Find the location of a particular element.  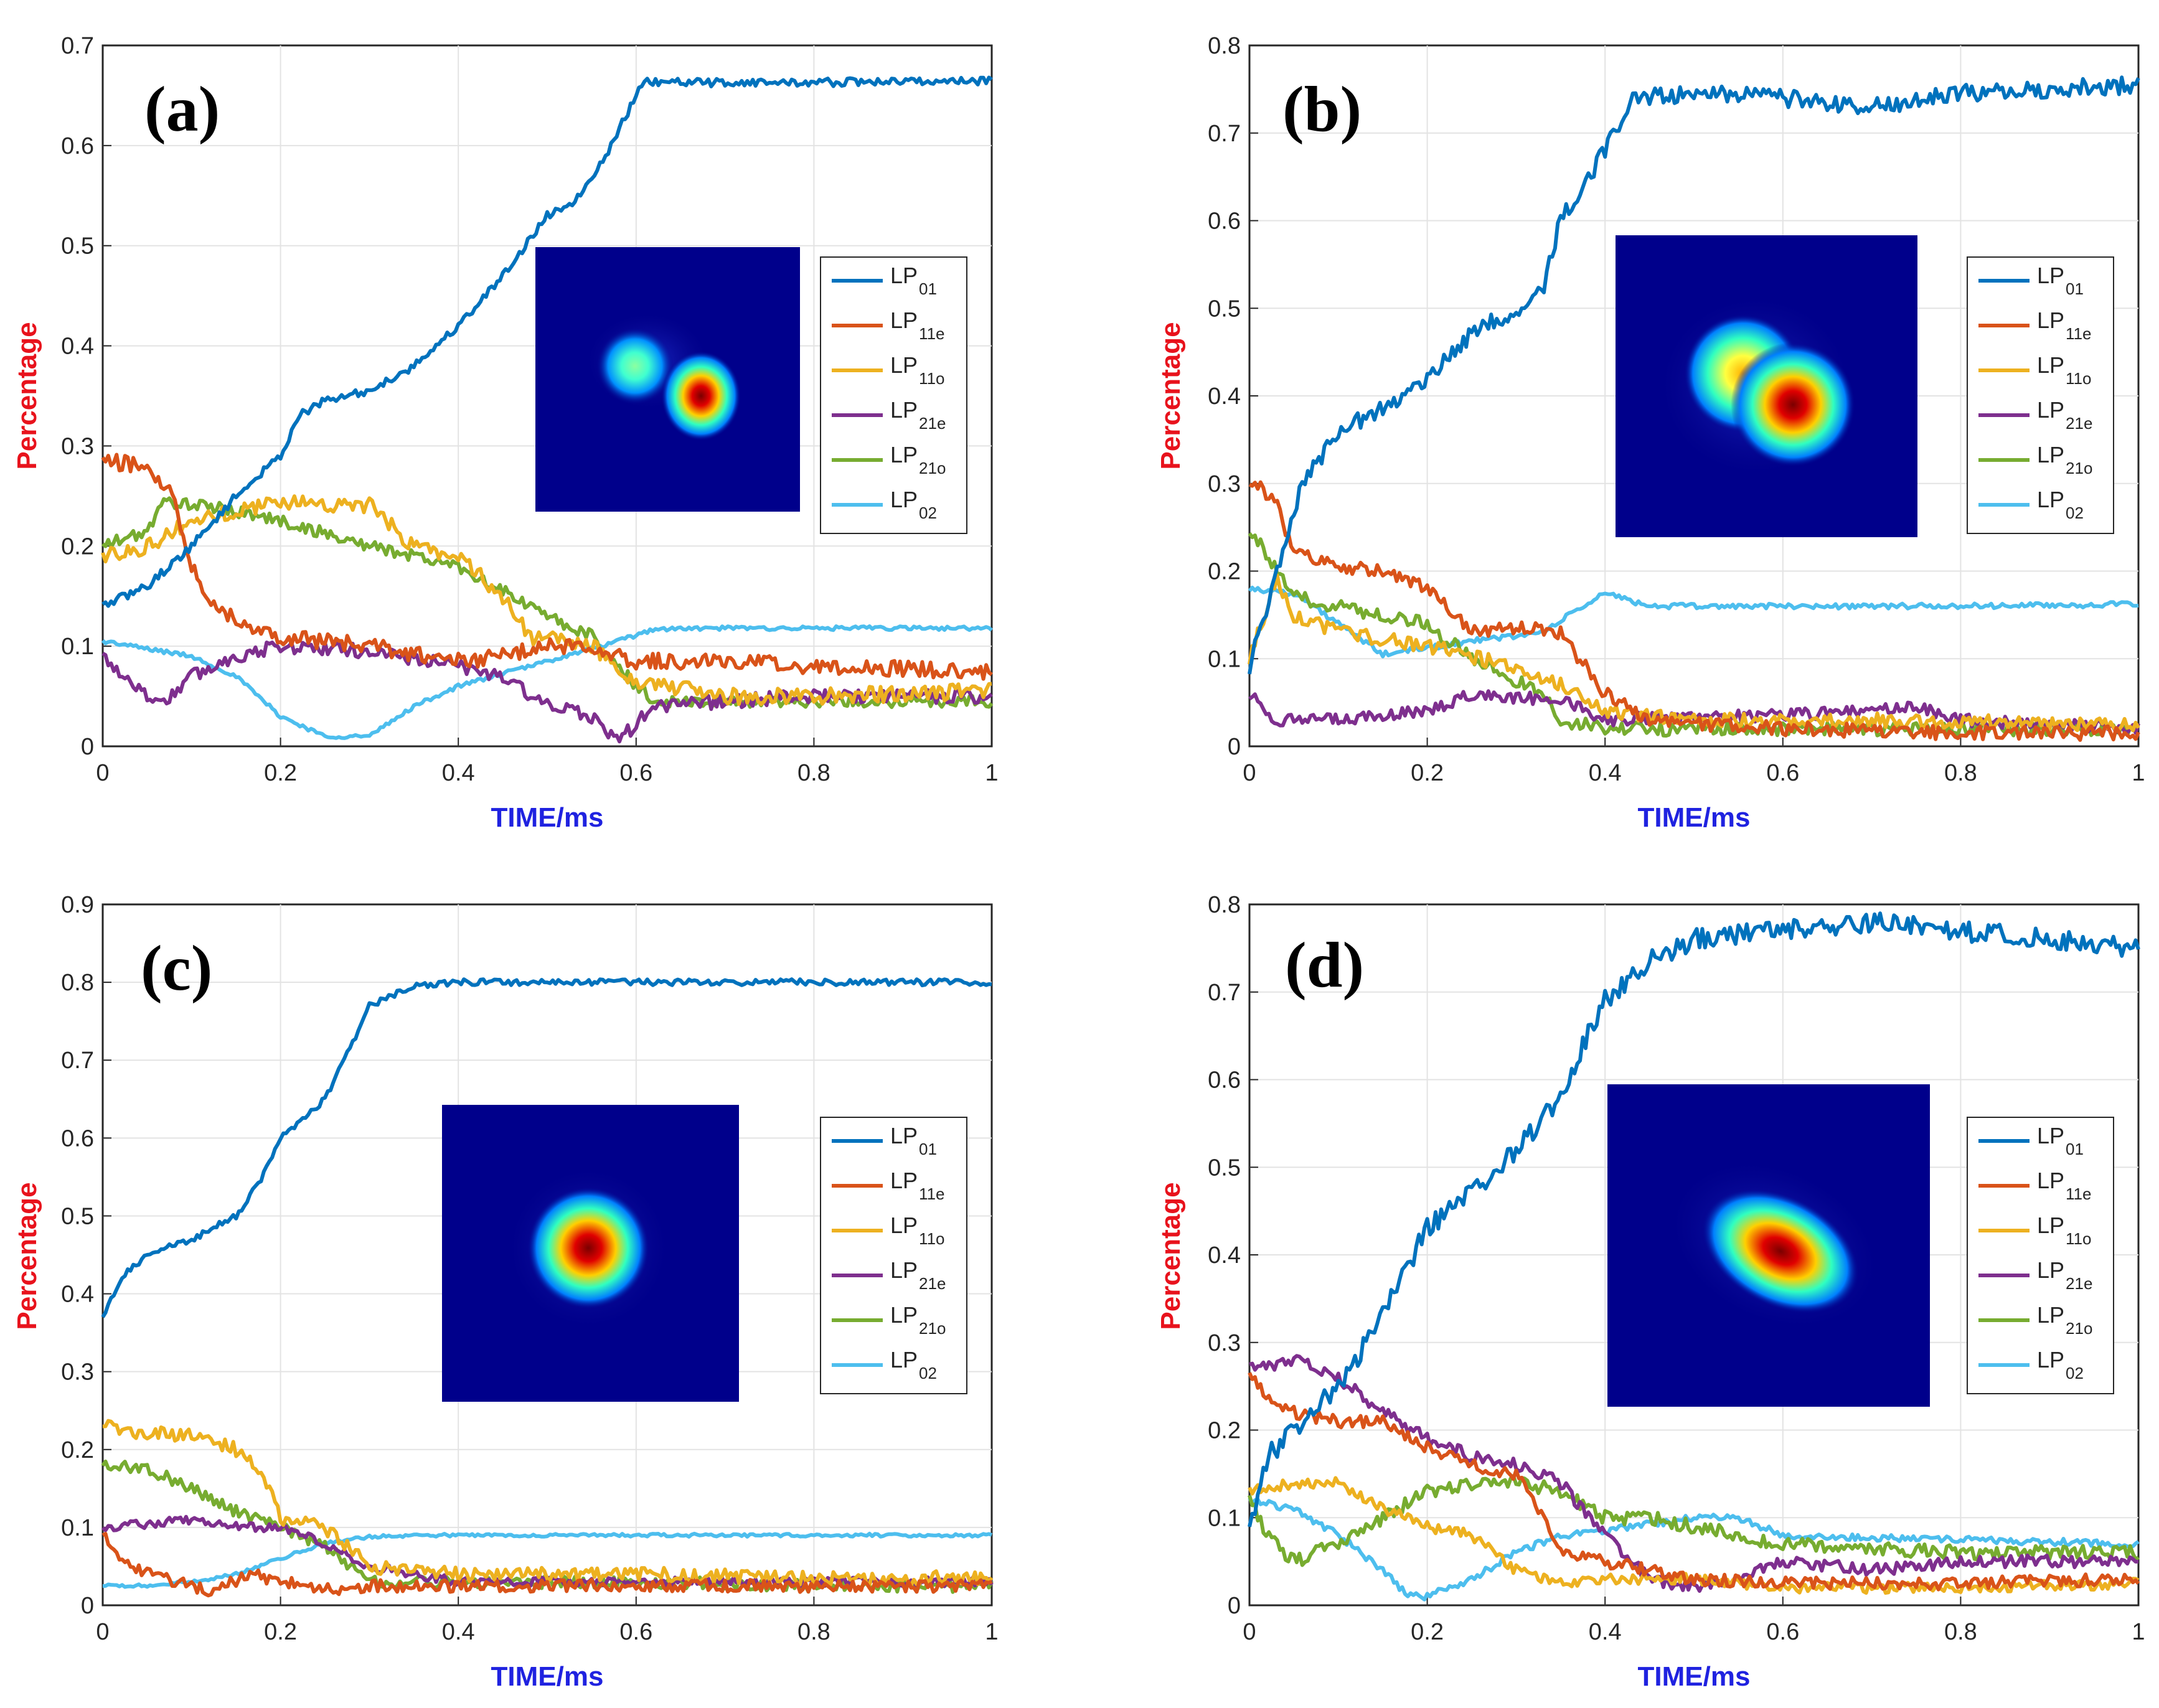

series-line-lp21o is located at coordinates (547, 603).